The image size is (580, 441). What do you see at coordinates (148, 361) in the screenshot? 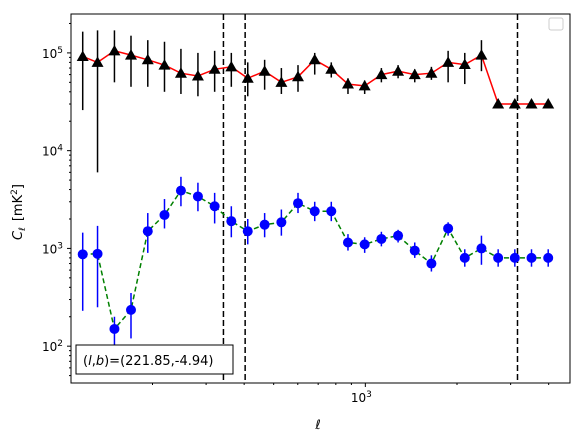
I see `annotation-text: (l,b)=(221.85,-4.94)` at bounding box center [148, 361].